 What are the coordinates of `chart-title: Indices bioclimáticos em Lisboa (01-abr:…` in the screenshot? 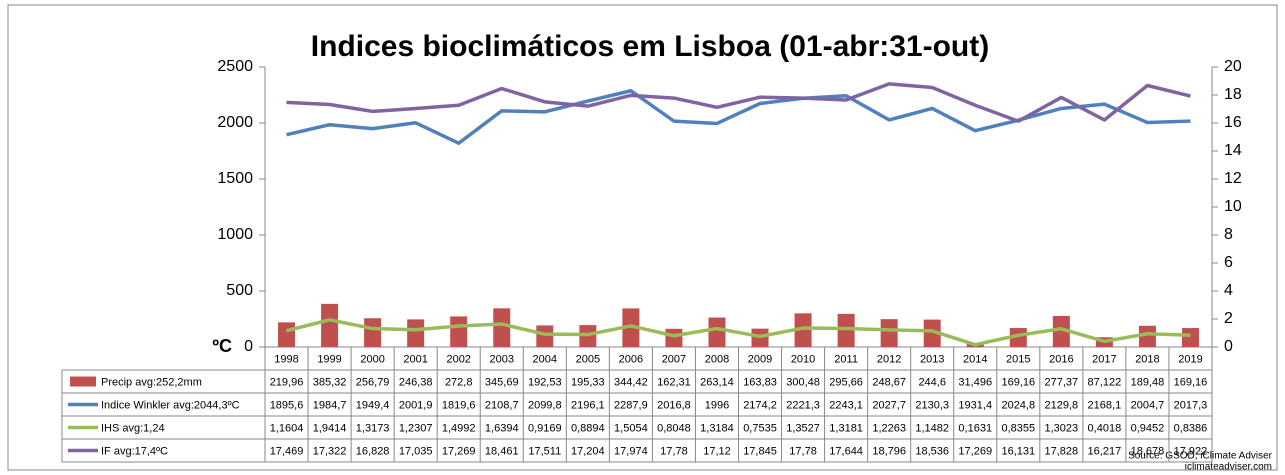 It's located at (650, 46).